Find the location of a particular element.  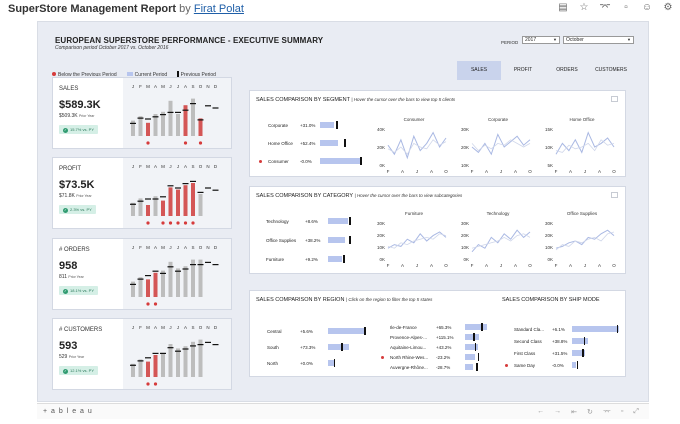

month-label: D is located at coordinates (216, 166).